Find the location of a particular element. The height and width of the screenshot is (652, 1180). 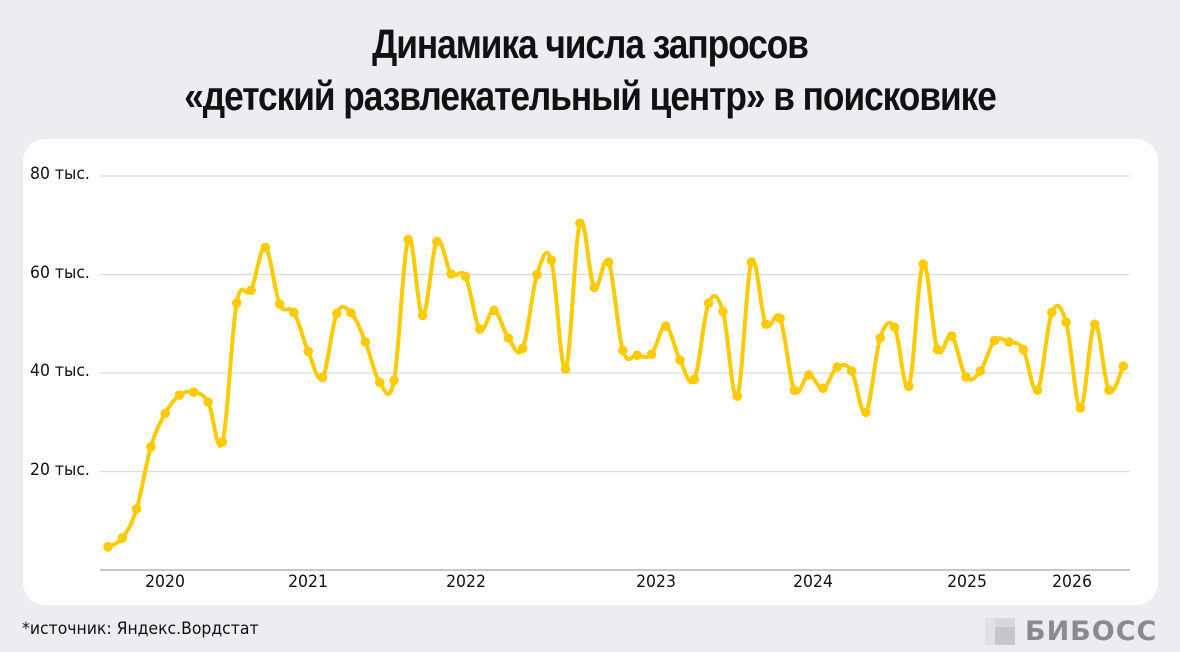

y-tick-label: 80 тыс. is located at coordinates (60, 174).